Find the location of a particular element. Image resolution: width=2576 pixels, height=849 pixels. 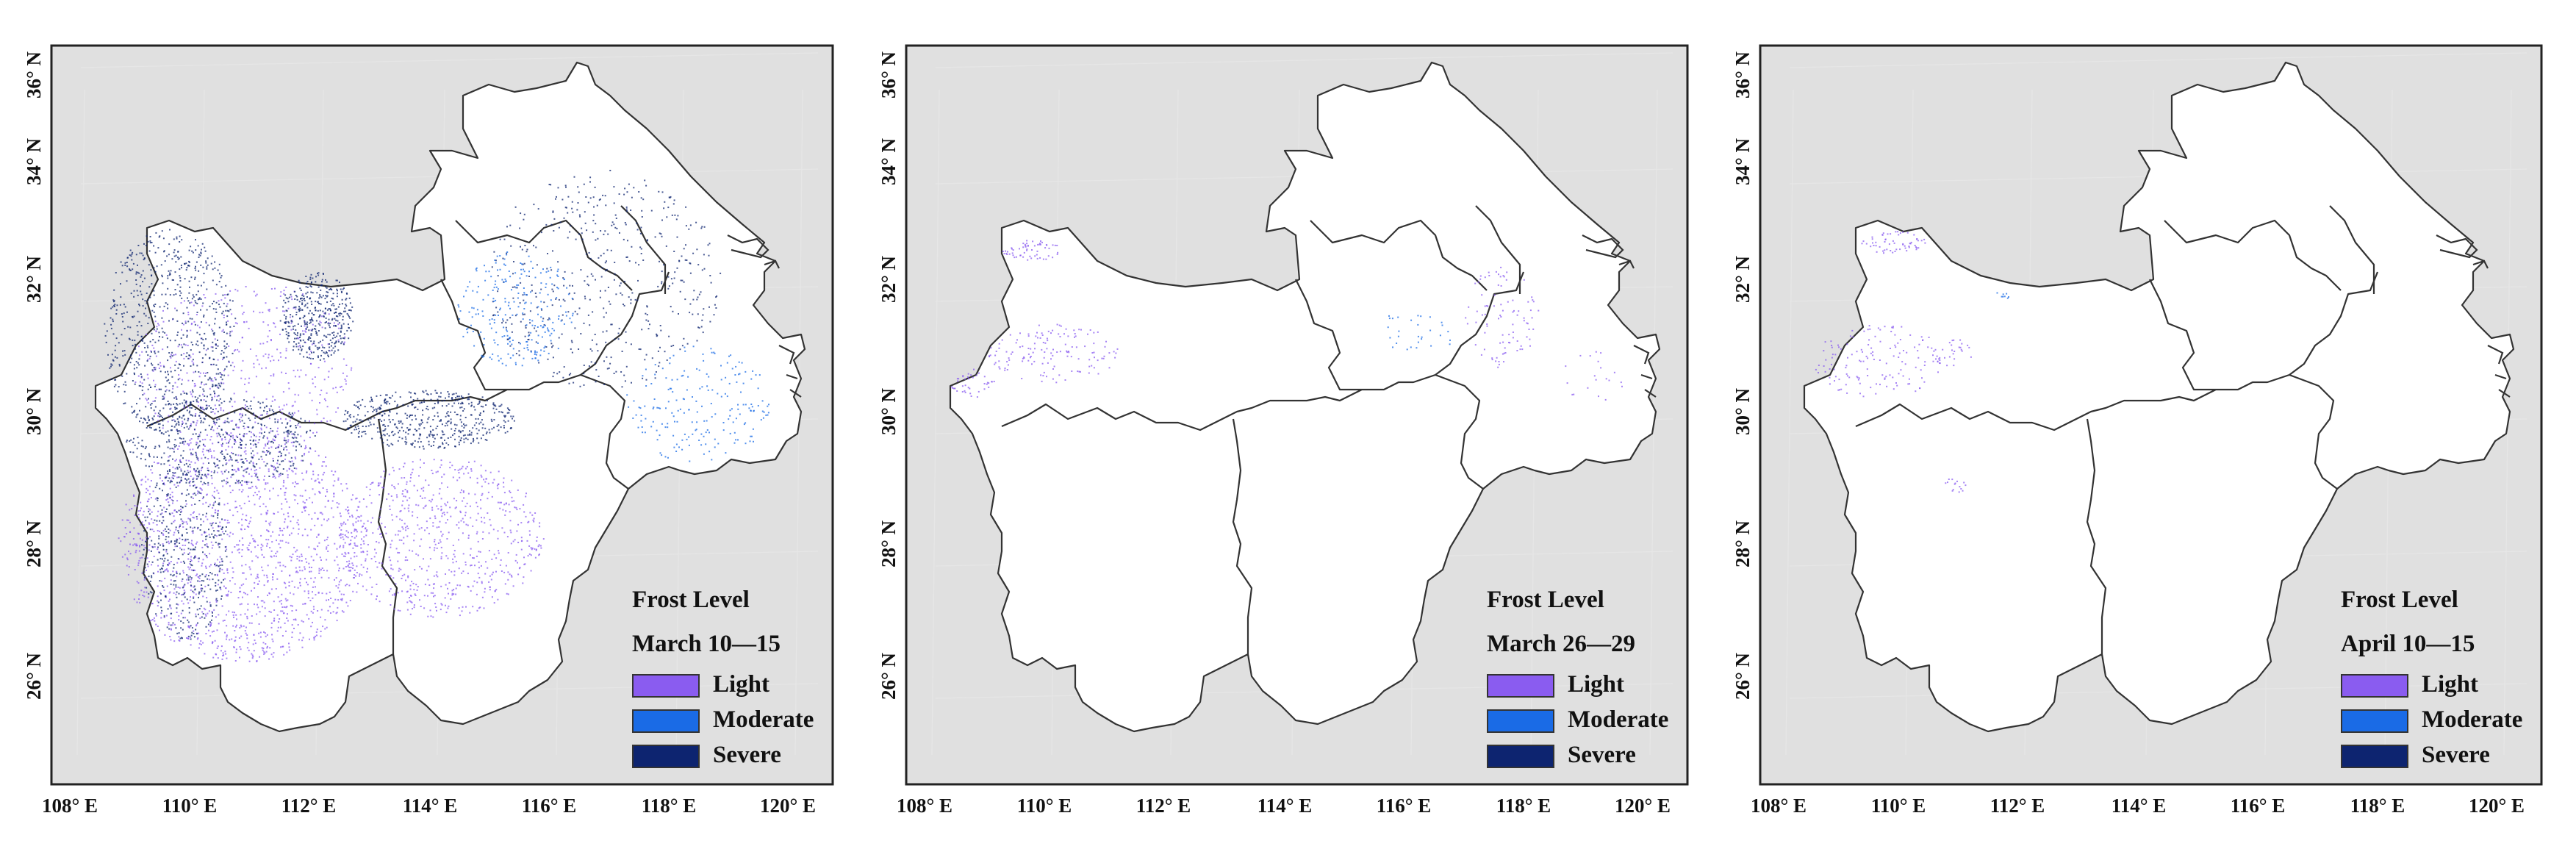

legend-period: April 10—15 is located at coordinates (2408, 644).